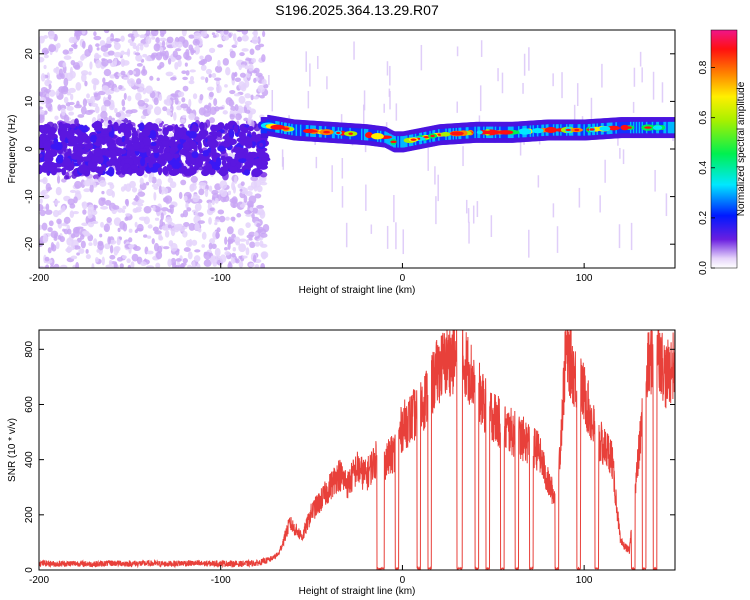  What do you see at coordinates (29, 459) in the screenshot?
I see `snr-y-tick-label: 400` at bounding box center [29, 459].